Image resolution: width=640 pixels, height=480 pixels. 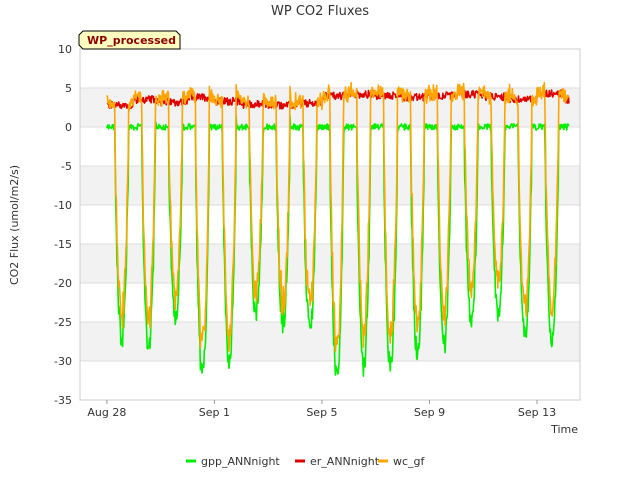 What do you see at coordinates (214, 412) in the screenshot?
I see `x-tick-label: Sep 1` at bounding box center [214, 412].